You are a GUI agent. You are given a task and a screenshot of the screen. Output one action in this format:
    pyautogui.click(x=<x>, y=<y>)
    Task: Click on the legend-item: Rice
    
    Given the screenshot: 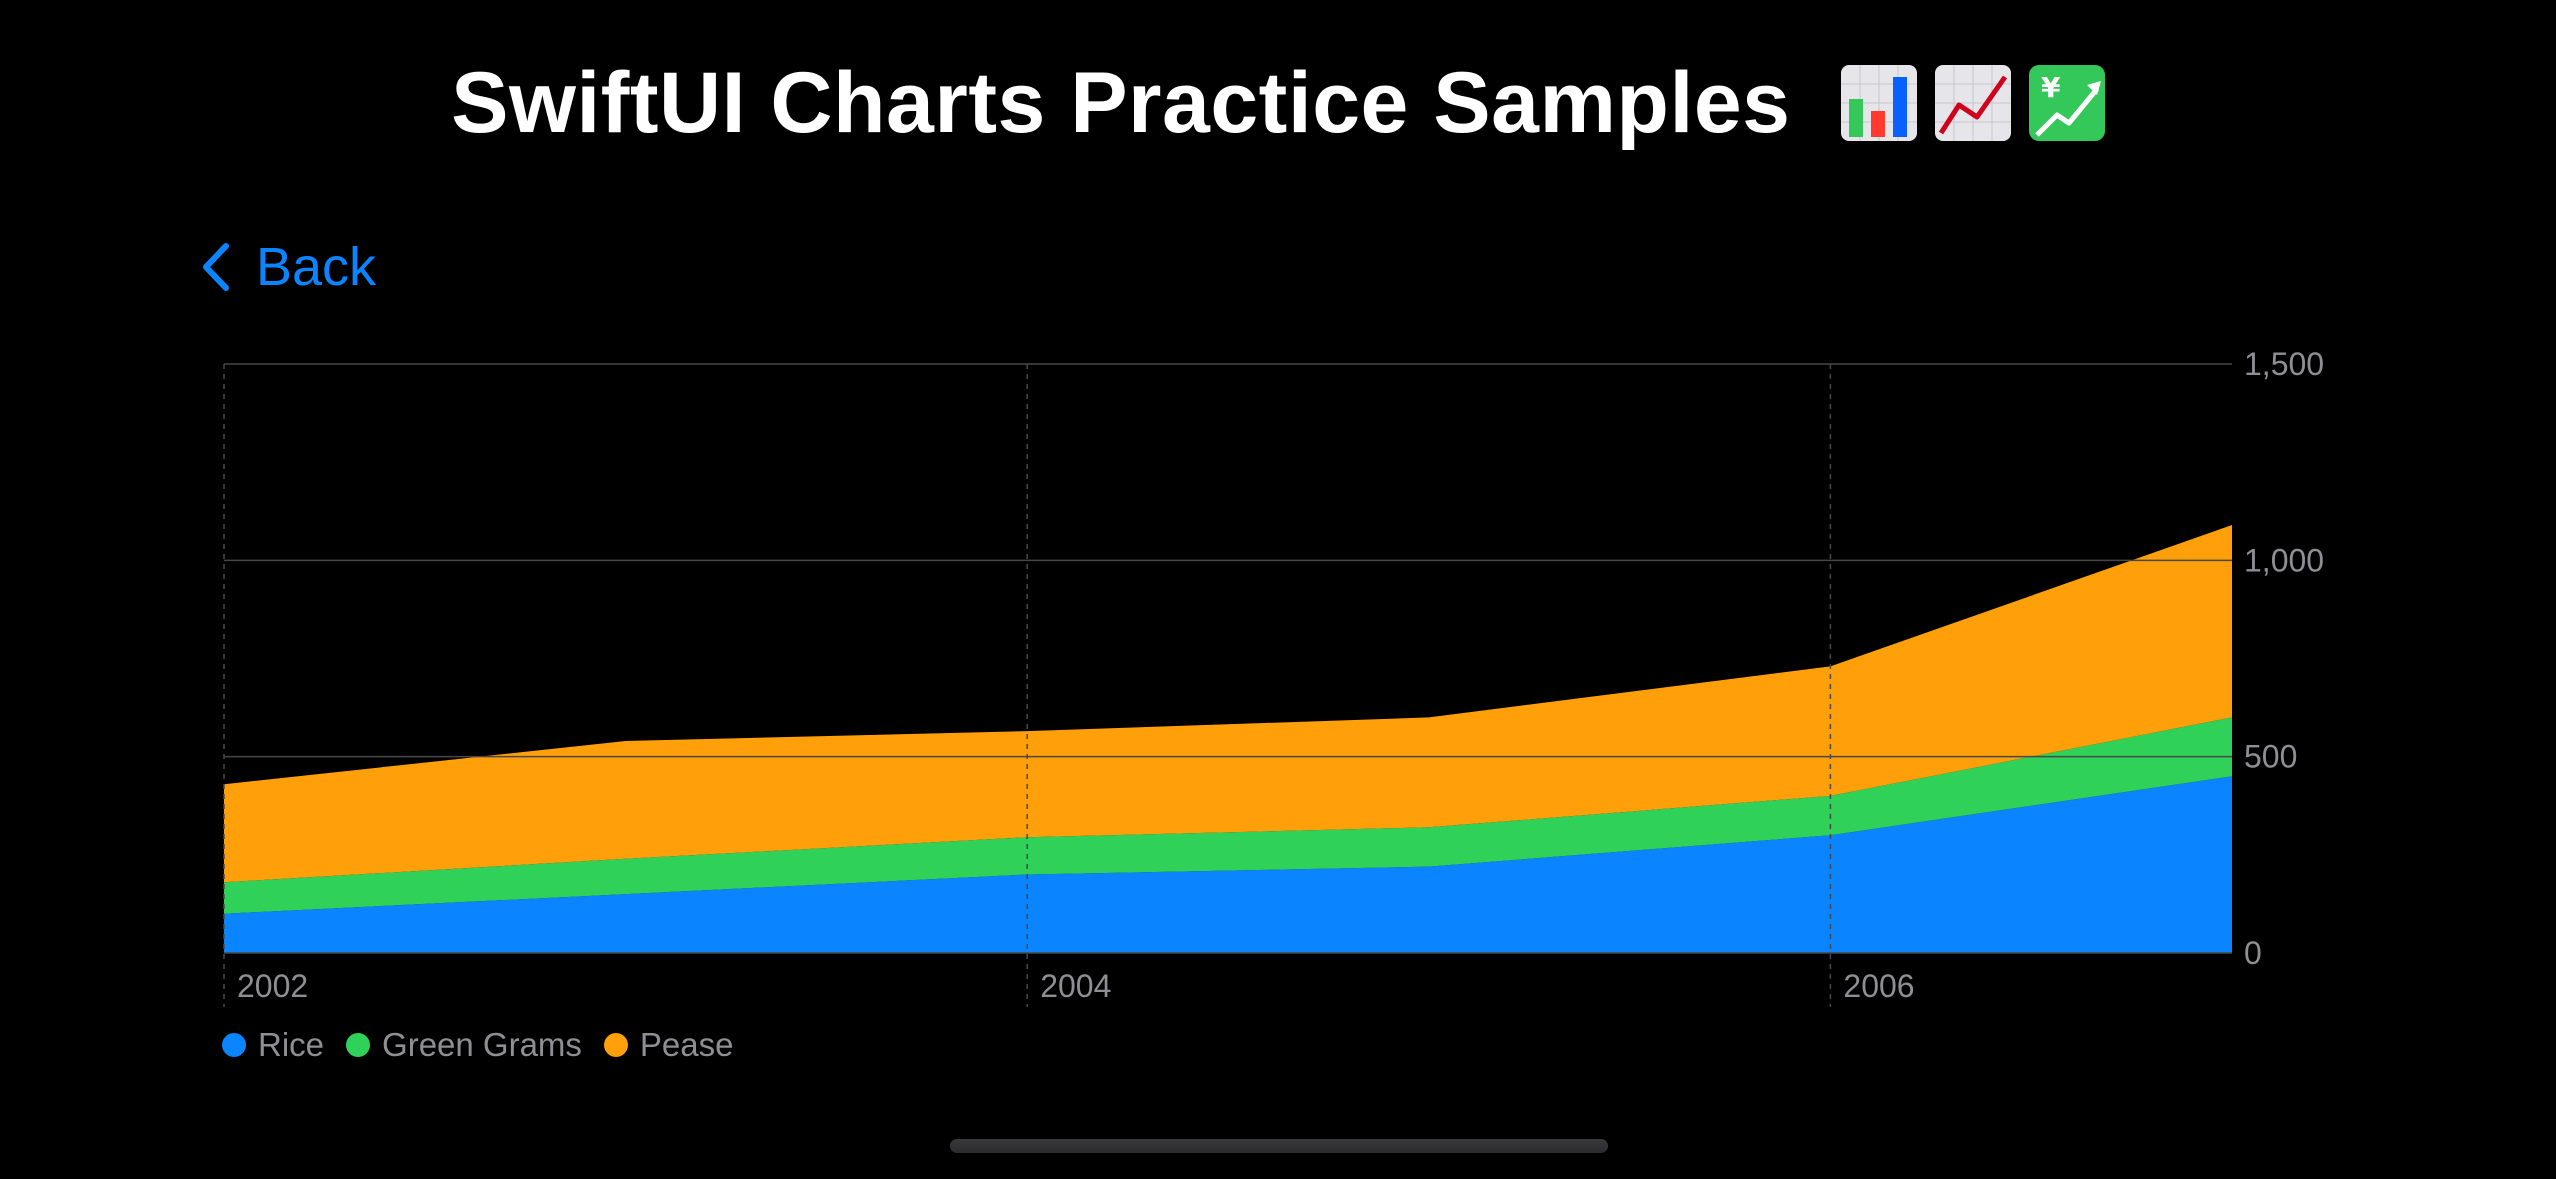 What is the action you would take?
    pyautogui.click(x=273, y=1045)
    